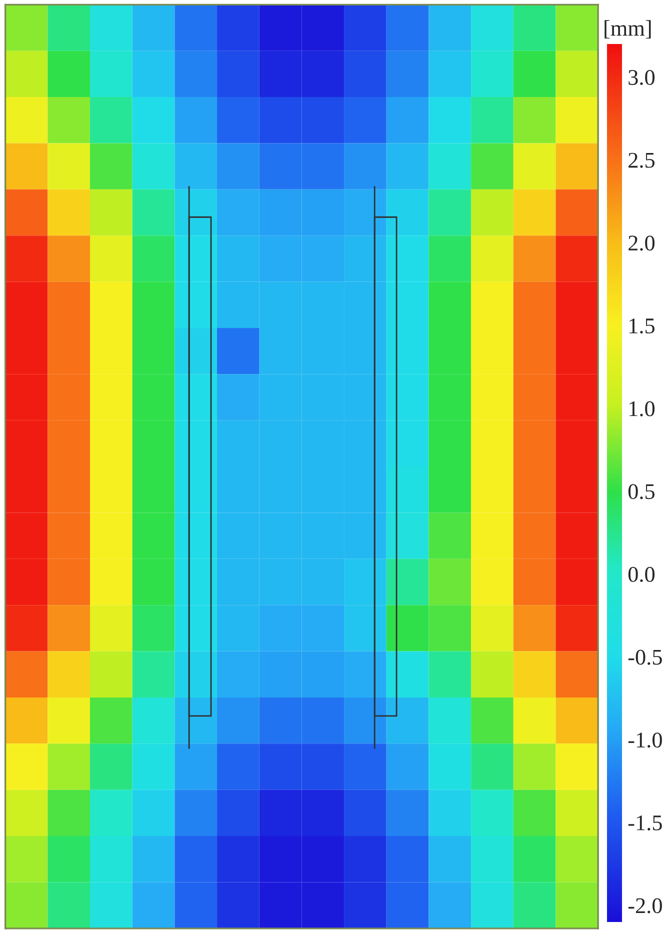  What do you see at coordinates (641, 160) in the screenshot?
I see `color-bar-label: 2.5` at bounding box center [641, 160].